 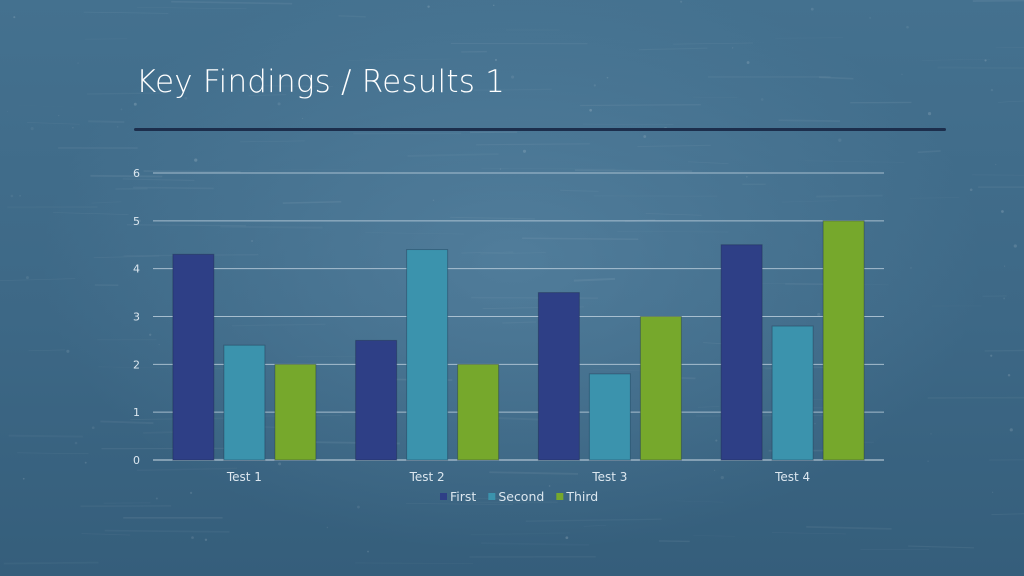 I want to click on y-tick-label: 2, so click(x=136, y=364).